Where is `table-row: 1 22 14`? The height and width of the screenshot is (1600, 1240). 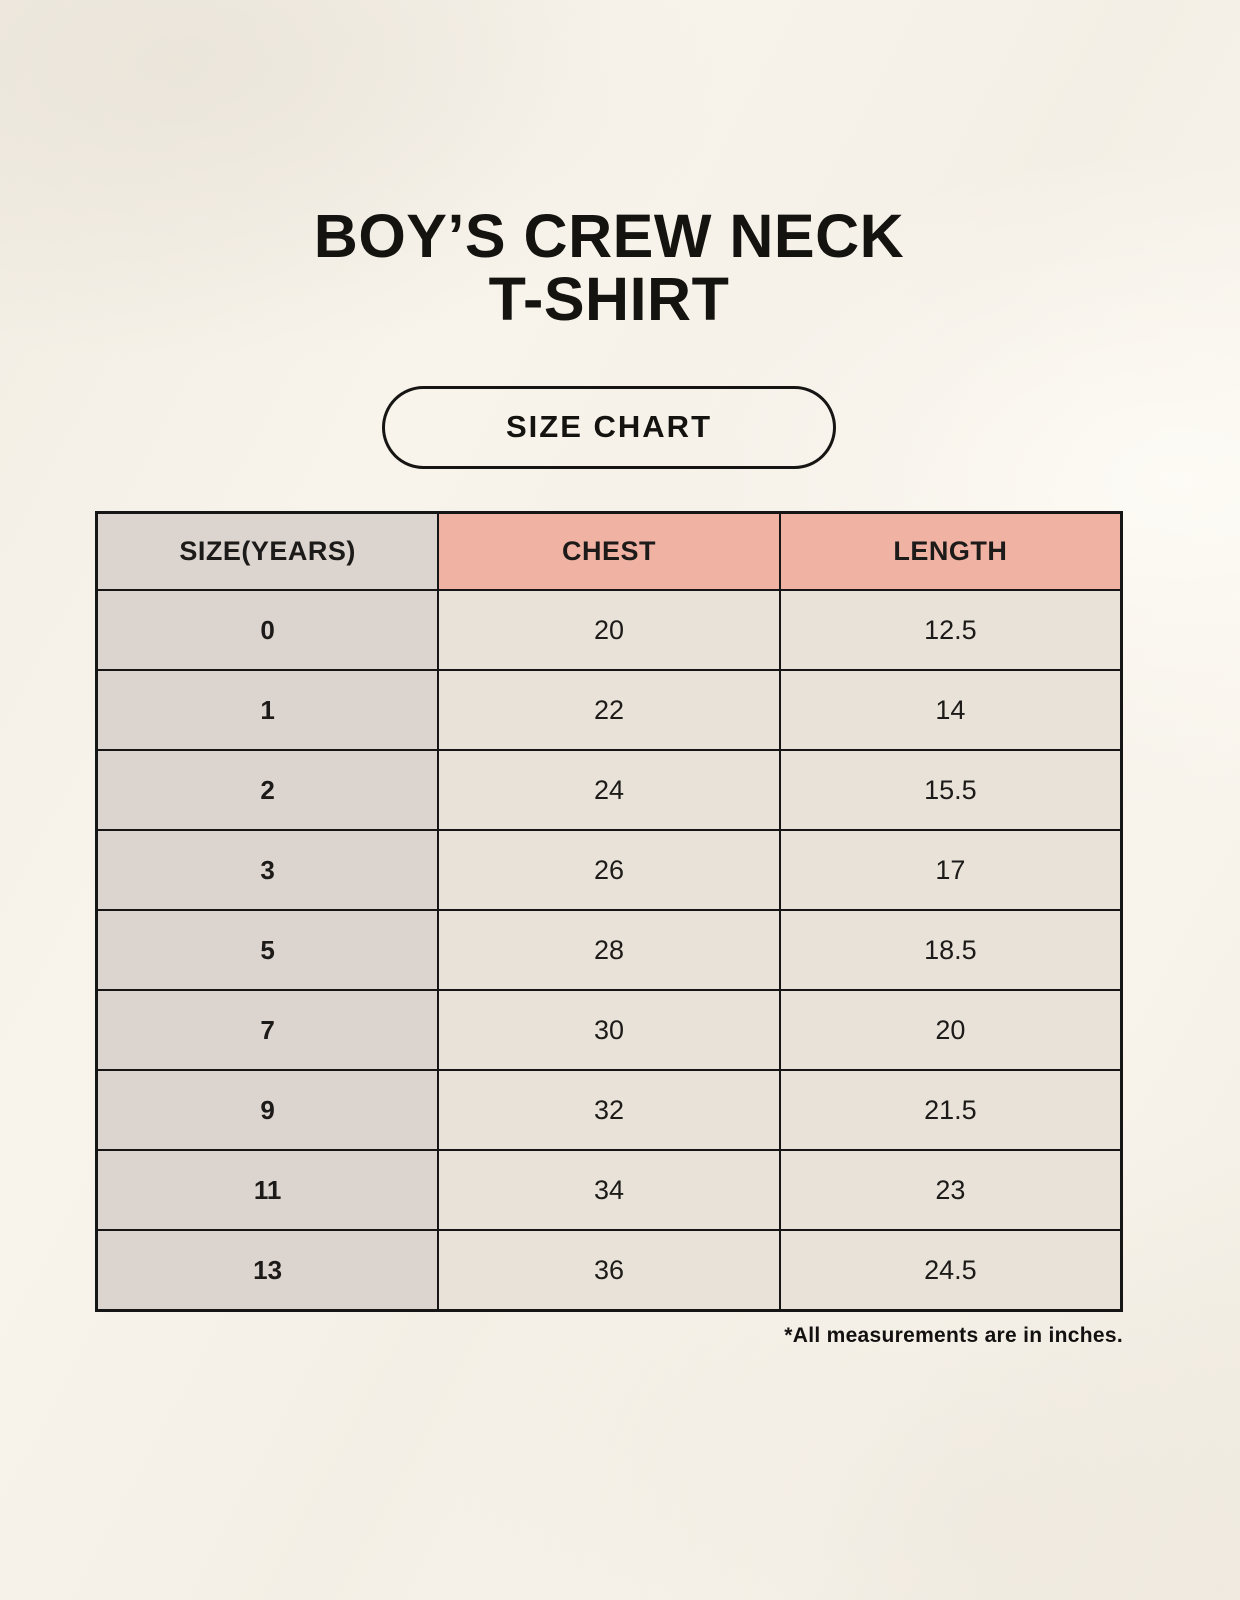 table-row: 1 22 14 is located at coordinates (609, 710).